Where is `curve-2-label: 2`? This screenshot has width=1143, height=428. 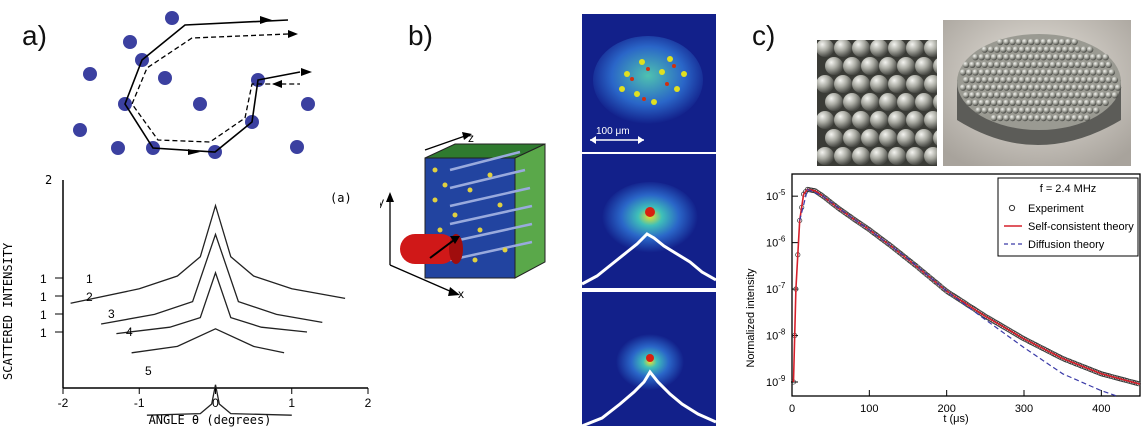 curve-2-label: 2 is located at coordinates (89, 297).